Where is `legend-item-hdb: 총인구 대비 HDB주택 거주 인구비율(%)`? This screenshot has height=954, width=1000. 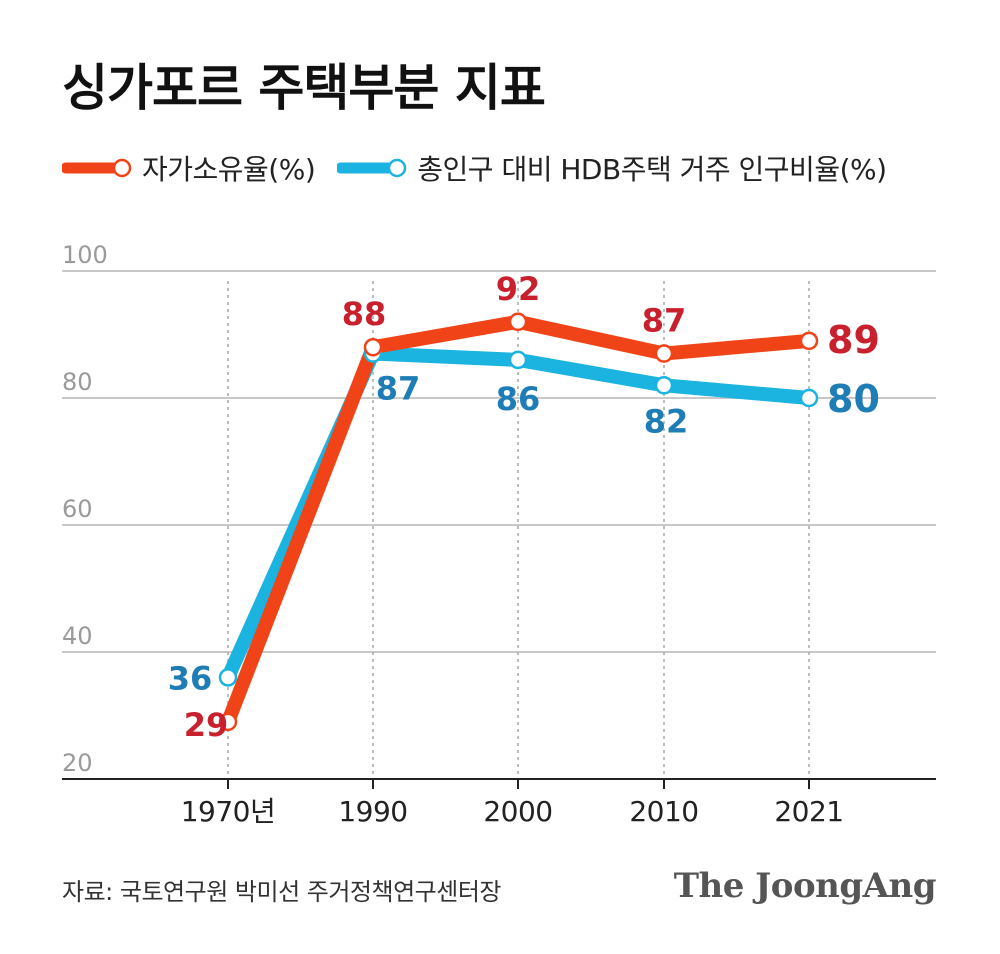 legend-item-hdb: 총인구 대비 HDB주택 거주 인구비율(%) is located at coordinates (612, 168).